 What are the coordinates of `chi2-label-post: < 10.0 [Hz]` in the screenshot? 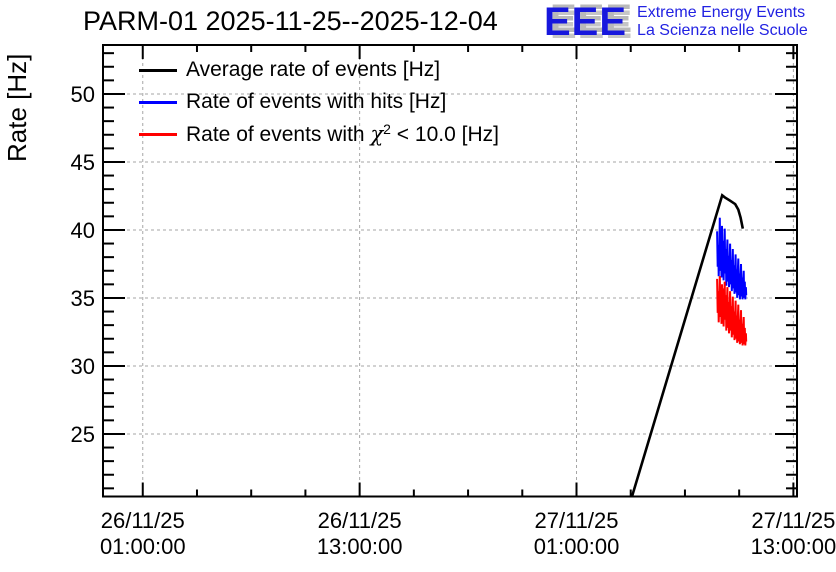 It's located at (444, 134).